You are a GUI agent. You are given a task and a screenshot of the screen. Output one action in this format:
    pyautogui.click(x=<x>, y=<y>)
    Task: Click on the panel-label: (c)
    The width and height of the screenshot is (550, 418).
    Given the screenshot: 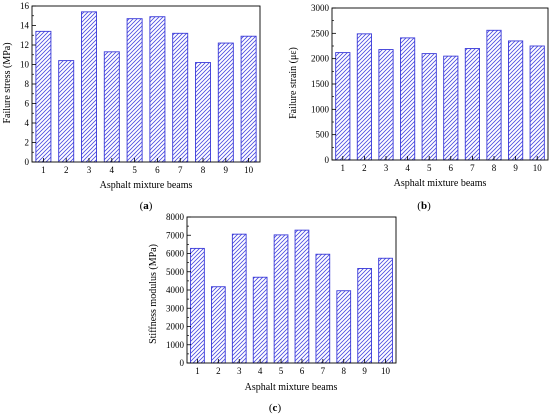 What is the action you would take?
    pyautogui.click(x=275, y=408)
    